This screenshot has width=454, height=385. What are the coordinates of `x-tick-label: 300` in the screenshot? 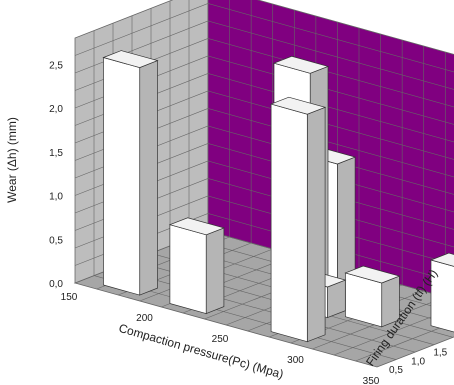 It's located at (295, 360).